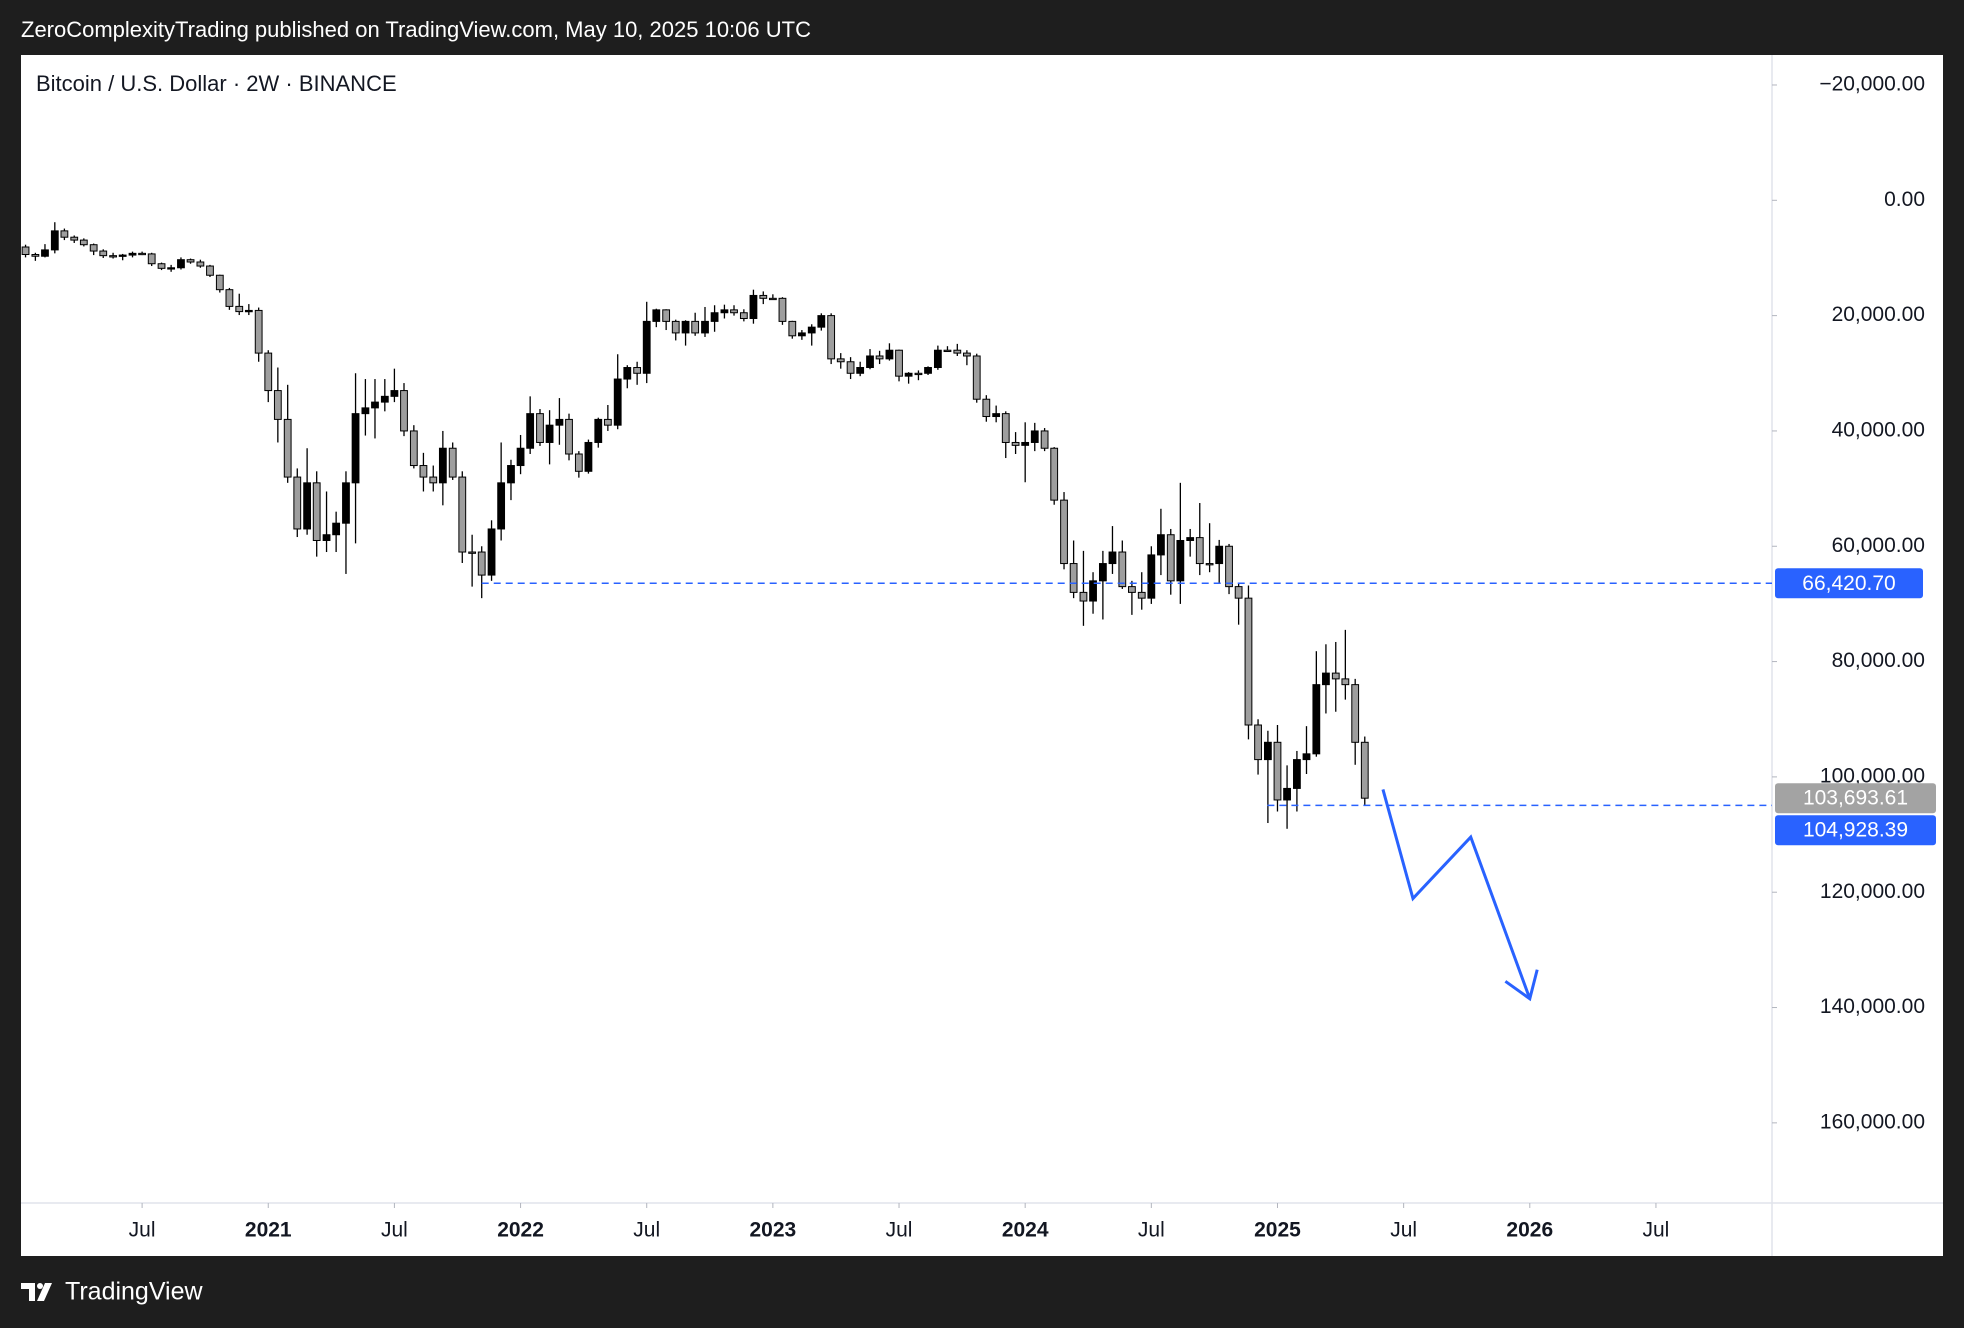  What do you see at coordinates (40, 1286) in the screenshot?
I see `logo-dot` at bounding box center [40, 1286].